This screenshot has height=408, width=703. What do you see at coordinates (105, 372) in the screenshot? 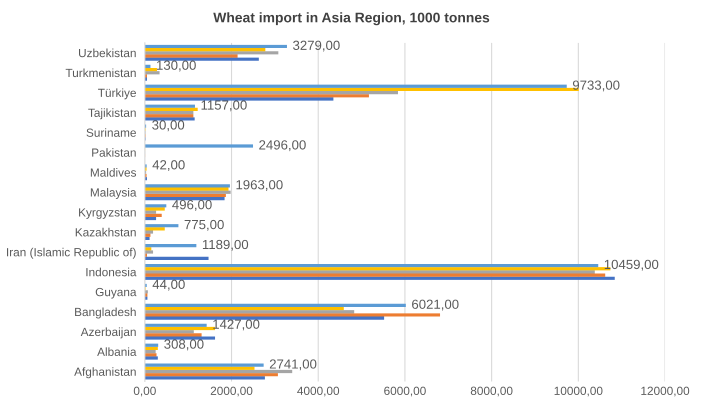
I see `y-tick-label: Afghanistan` at bounding box center [105, 372].